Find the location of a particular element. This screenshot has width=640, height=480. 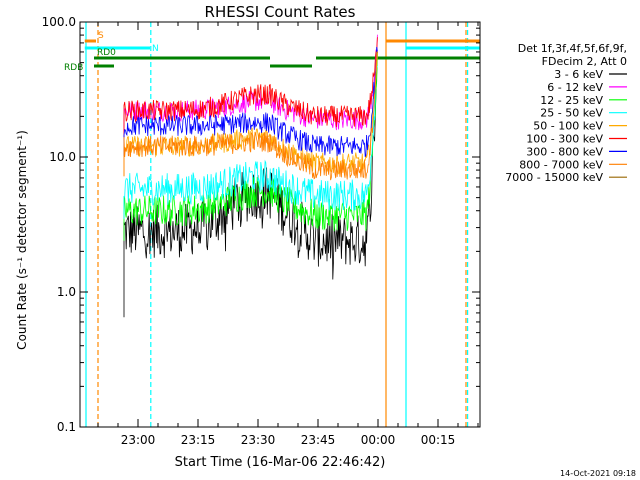

y-tick-label-0: 0.1 is located at coordinates (66, 427).